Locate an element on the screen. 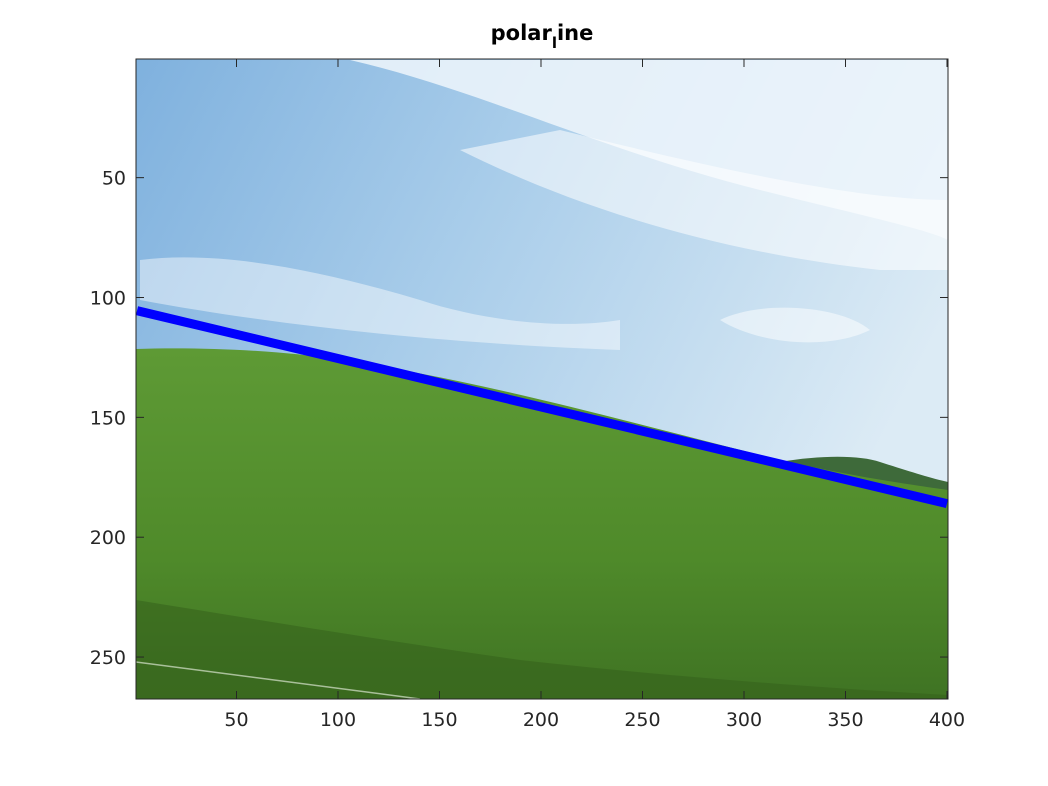 Image resolution: width=1048 pixels, height=786 pixels. x-tick-label: 400 is located at coordinates (947, 720).